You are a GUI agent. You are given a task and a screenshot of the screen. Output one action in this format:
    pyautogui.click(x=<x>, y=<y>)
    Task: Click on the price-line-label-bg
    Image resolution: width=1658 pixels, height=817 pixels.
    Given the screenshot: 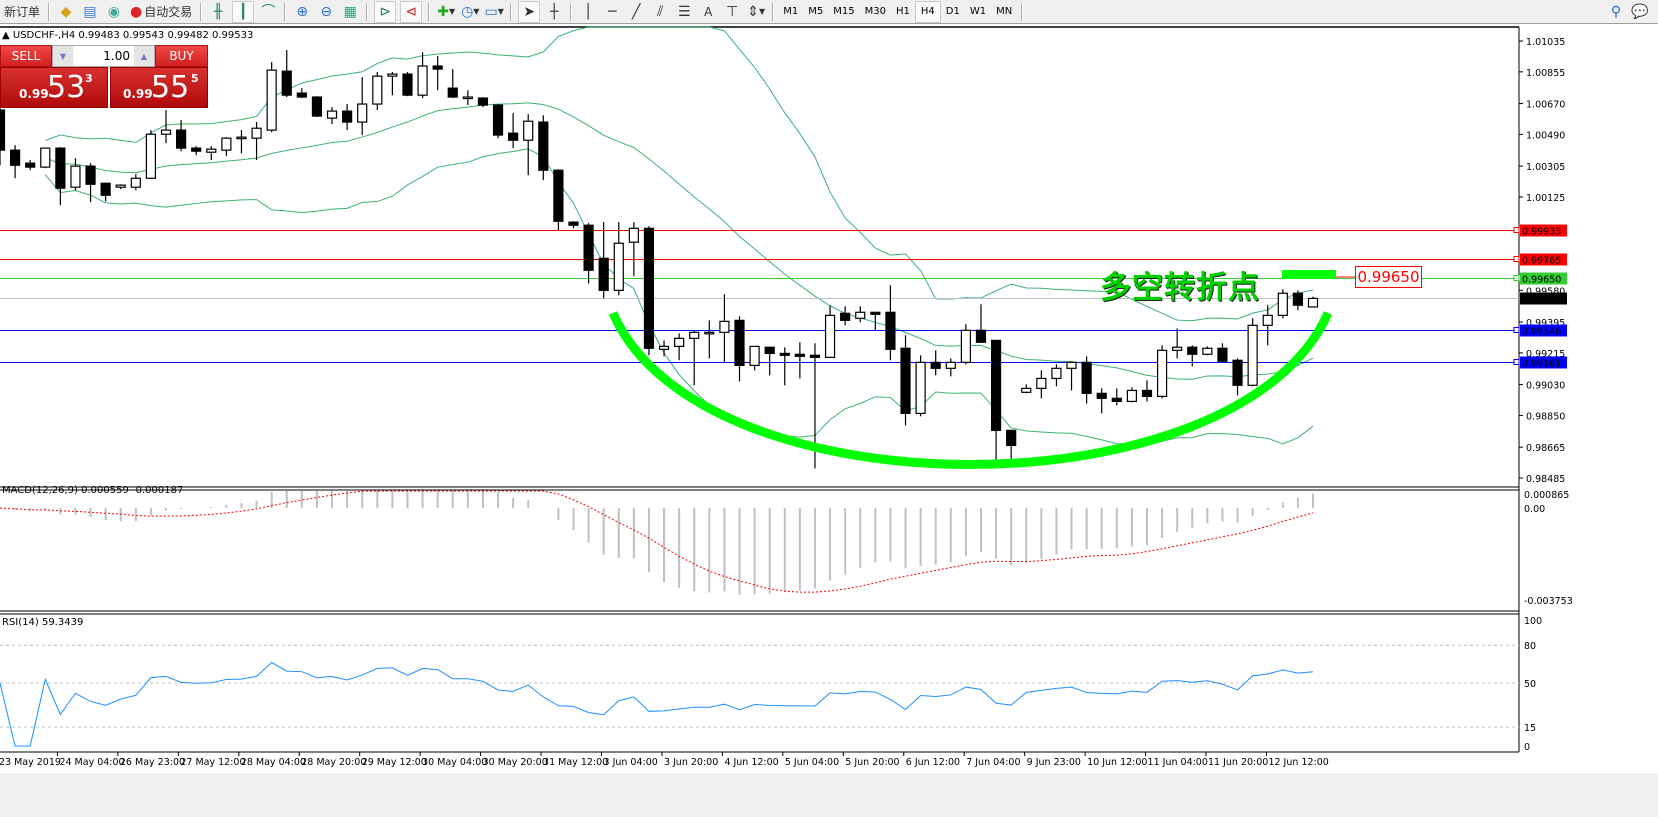 What is the action you would take?
    pyautogui.click(x=1543, y=230)
    